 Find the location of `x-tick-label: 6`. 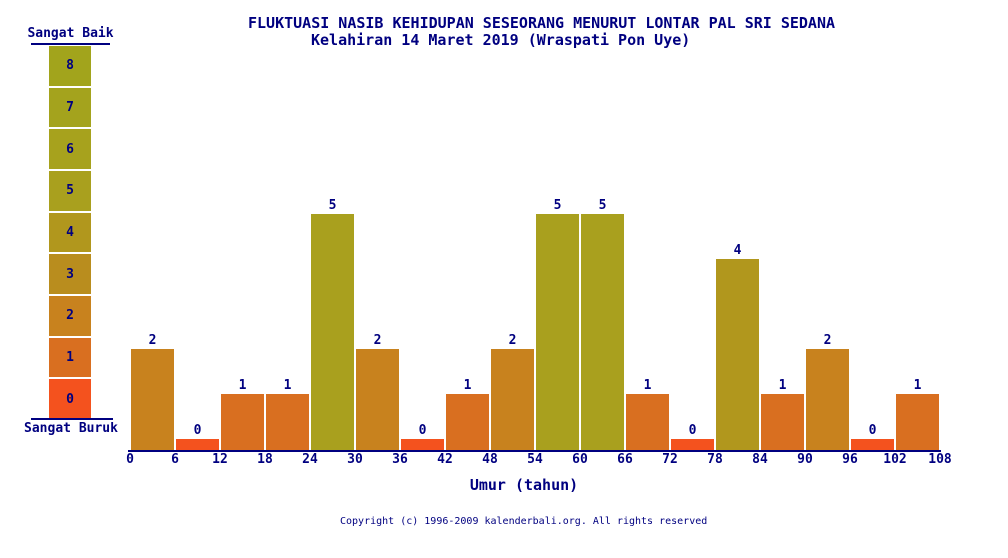

x-tick-label: 6 is located at coordinates (175, 459).